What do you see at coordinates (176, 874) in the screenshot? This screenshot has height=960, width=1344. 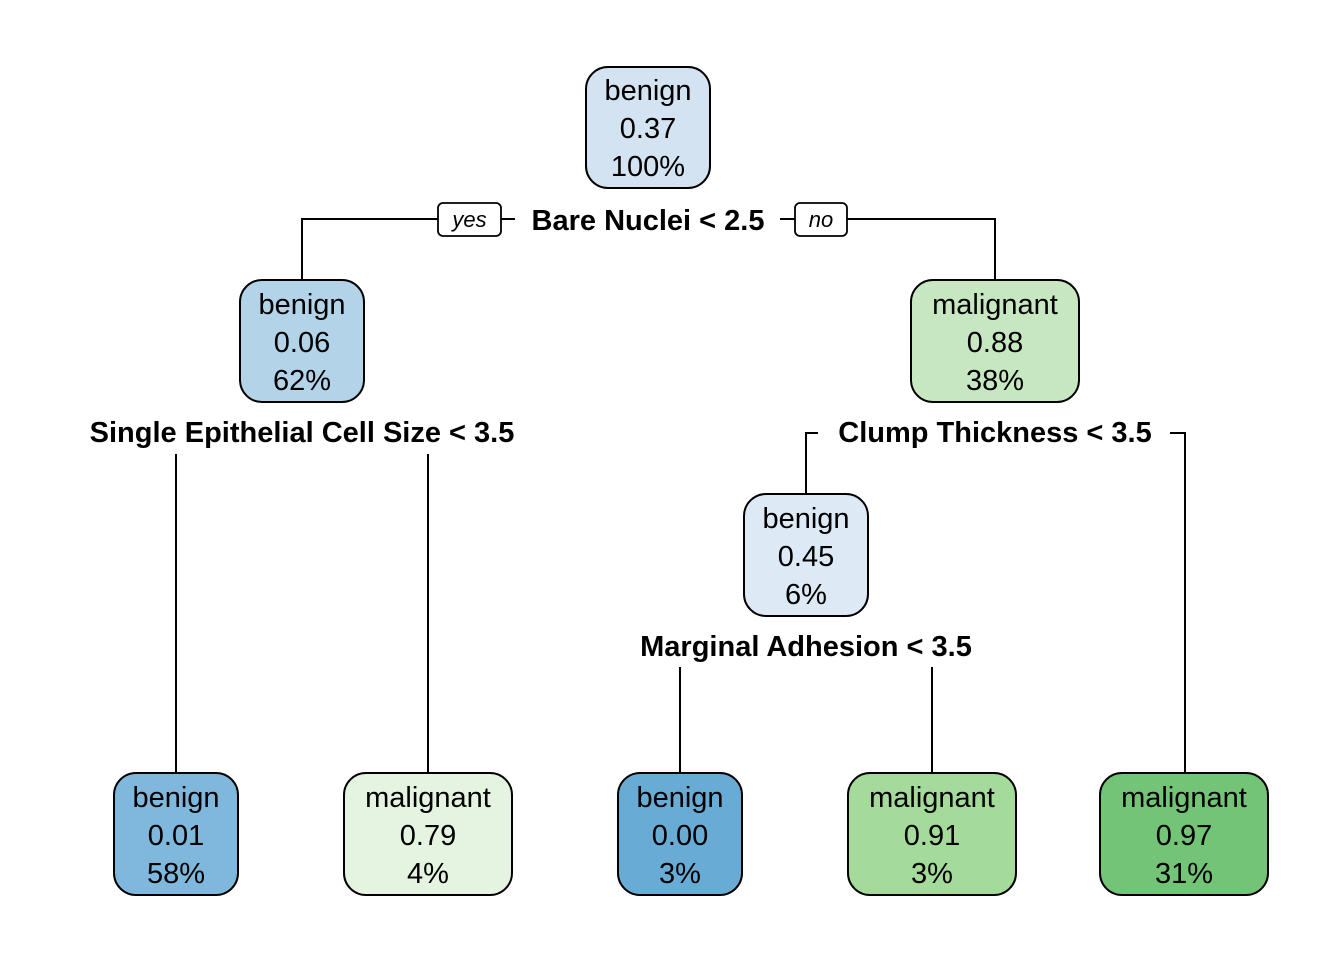 I see `node-percentage: 58%` at bounding box center [176, 874].